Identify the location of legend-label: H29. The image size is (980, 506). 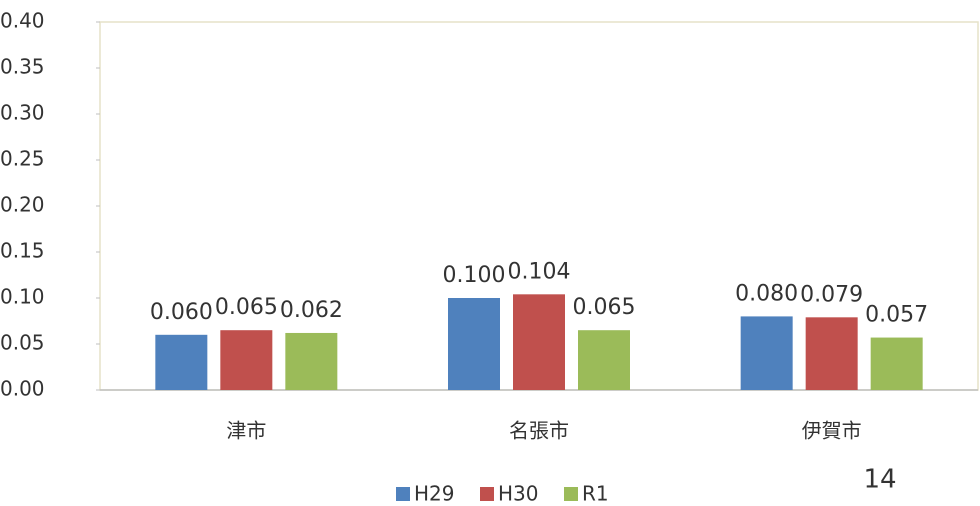
(434, 494).